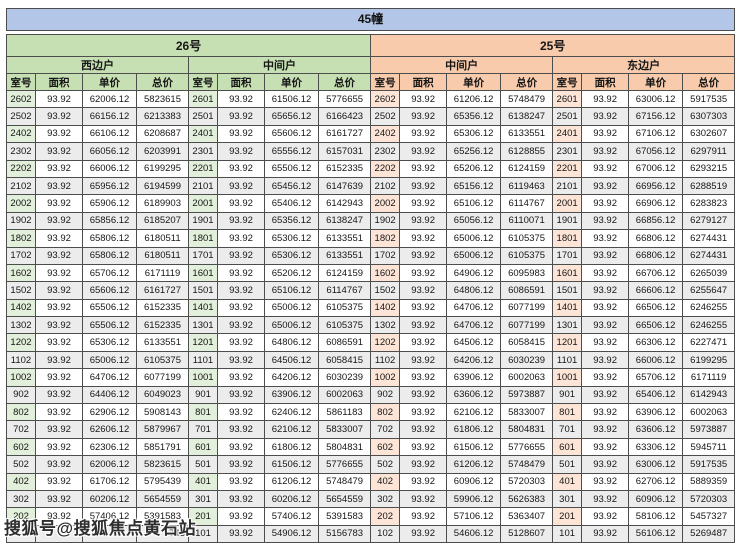  Describe the element at coordinates (162, 273) in the screenshot. I see `value-cell: 6171119` at that location.